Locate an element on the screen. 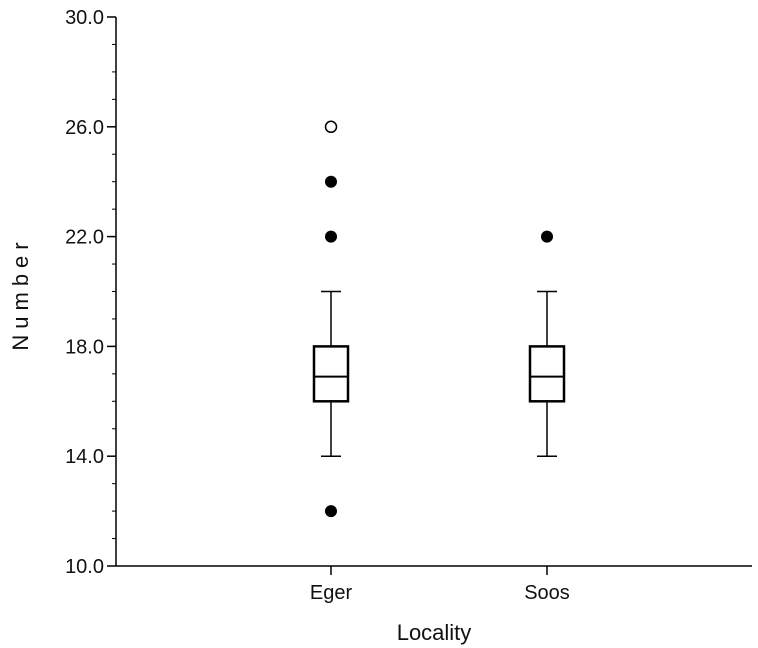 The height and width of the screenshot is (648, 758). x-axis: Eger Soos is located at coordinates (434, 584).